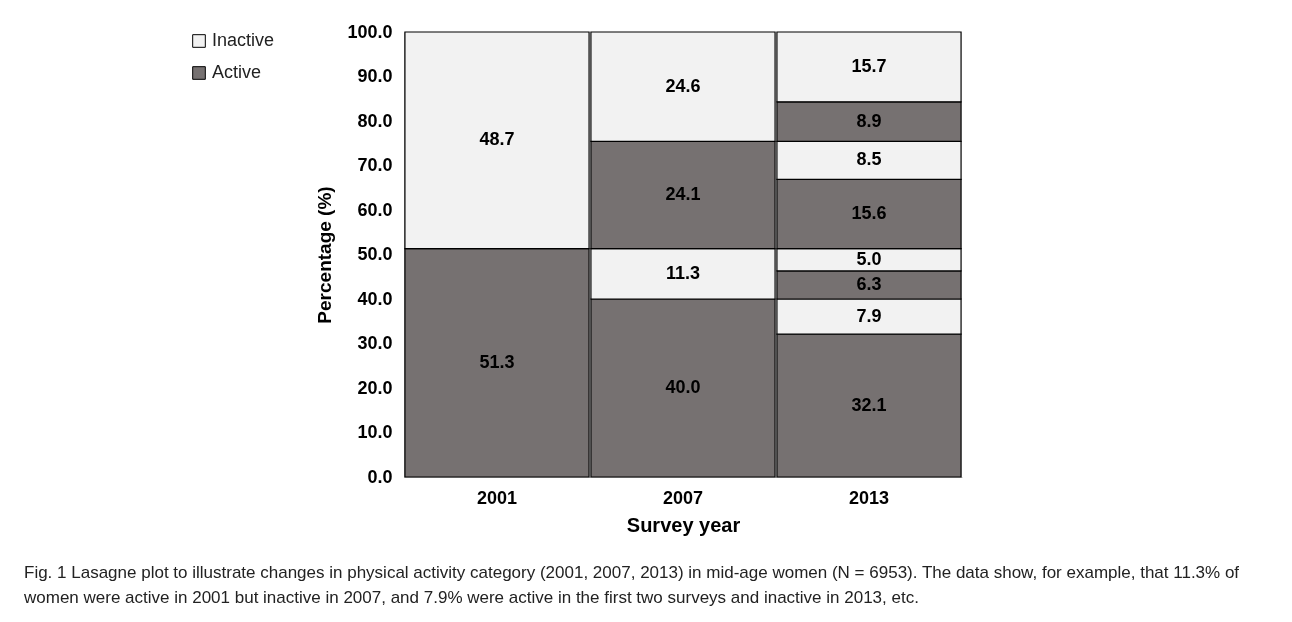 The image size is (1292, 622). I want to click on y-axis-title: Percentage (%), so click(325, 255).